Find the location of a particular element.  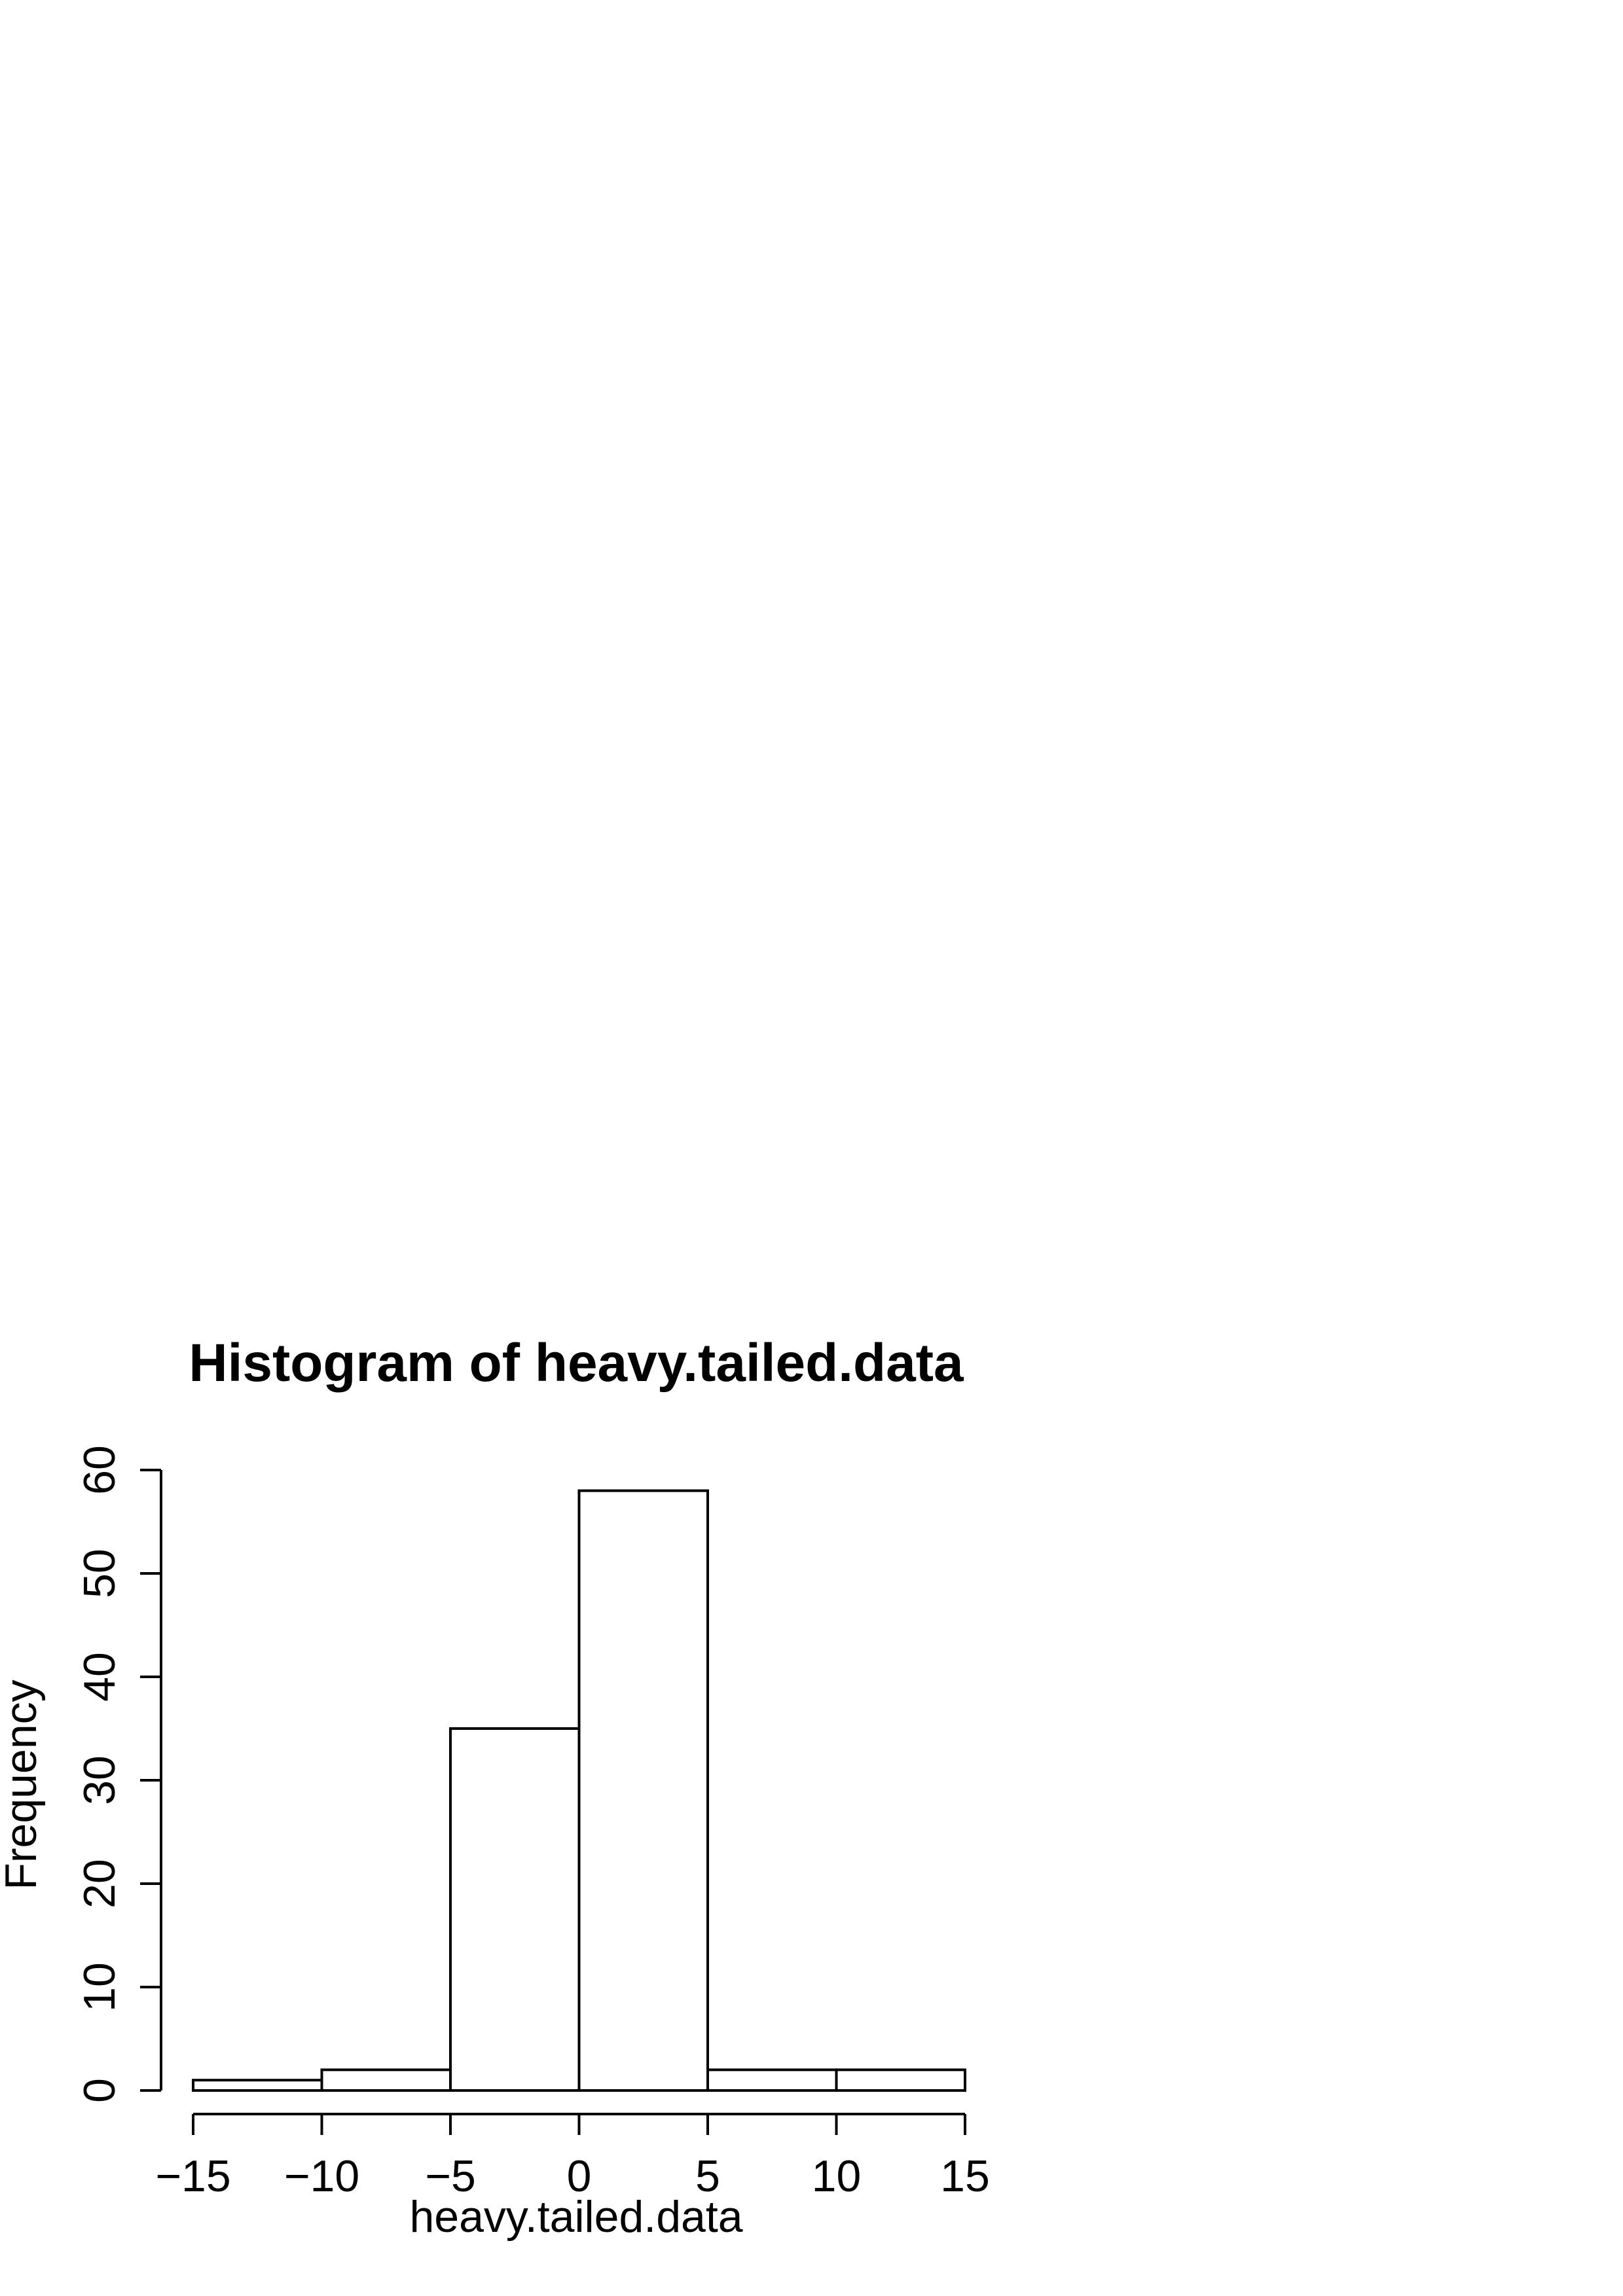

x-tick-label-3: 0 is located at coordinates (579, 2176).